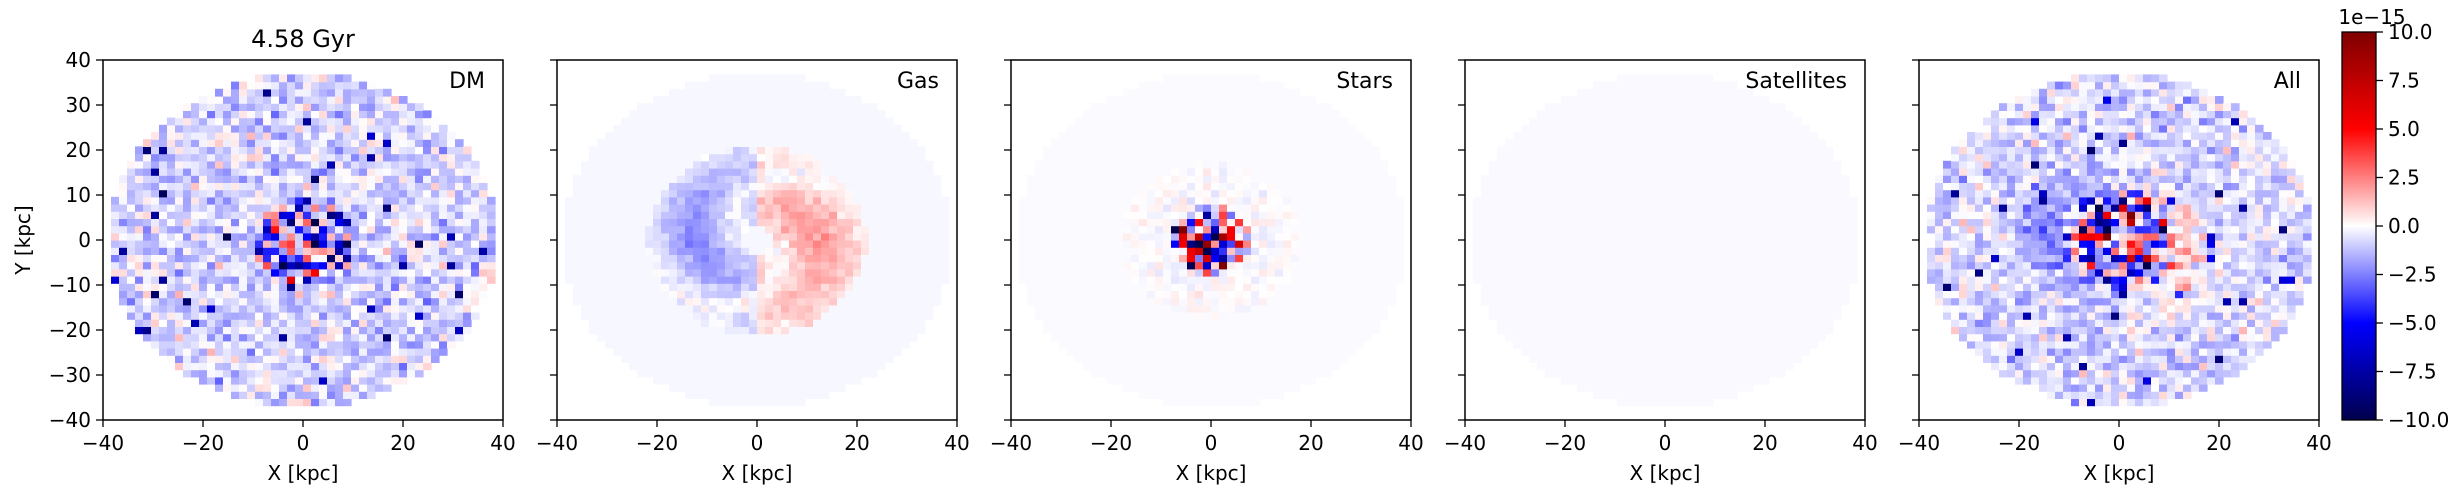  What do you see at coordinates (84, 240) in the screenshot?
I see `y-tick-label: 0` at bounding box center [84, 240].